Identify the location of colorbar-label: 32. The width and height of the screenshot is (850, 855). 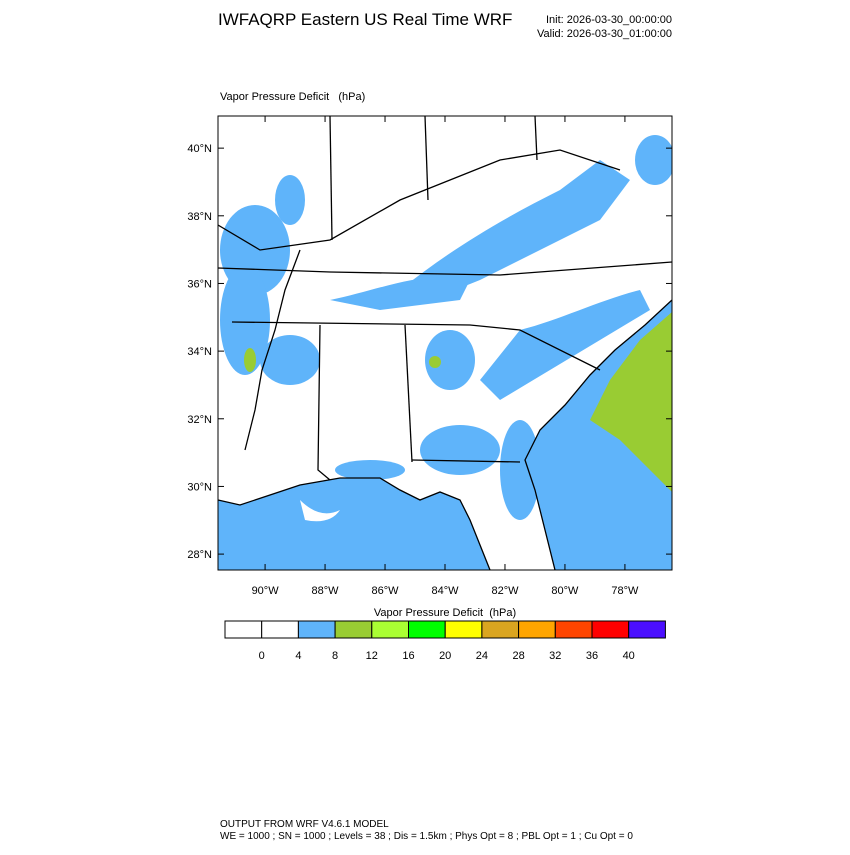
(555, 656).